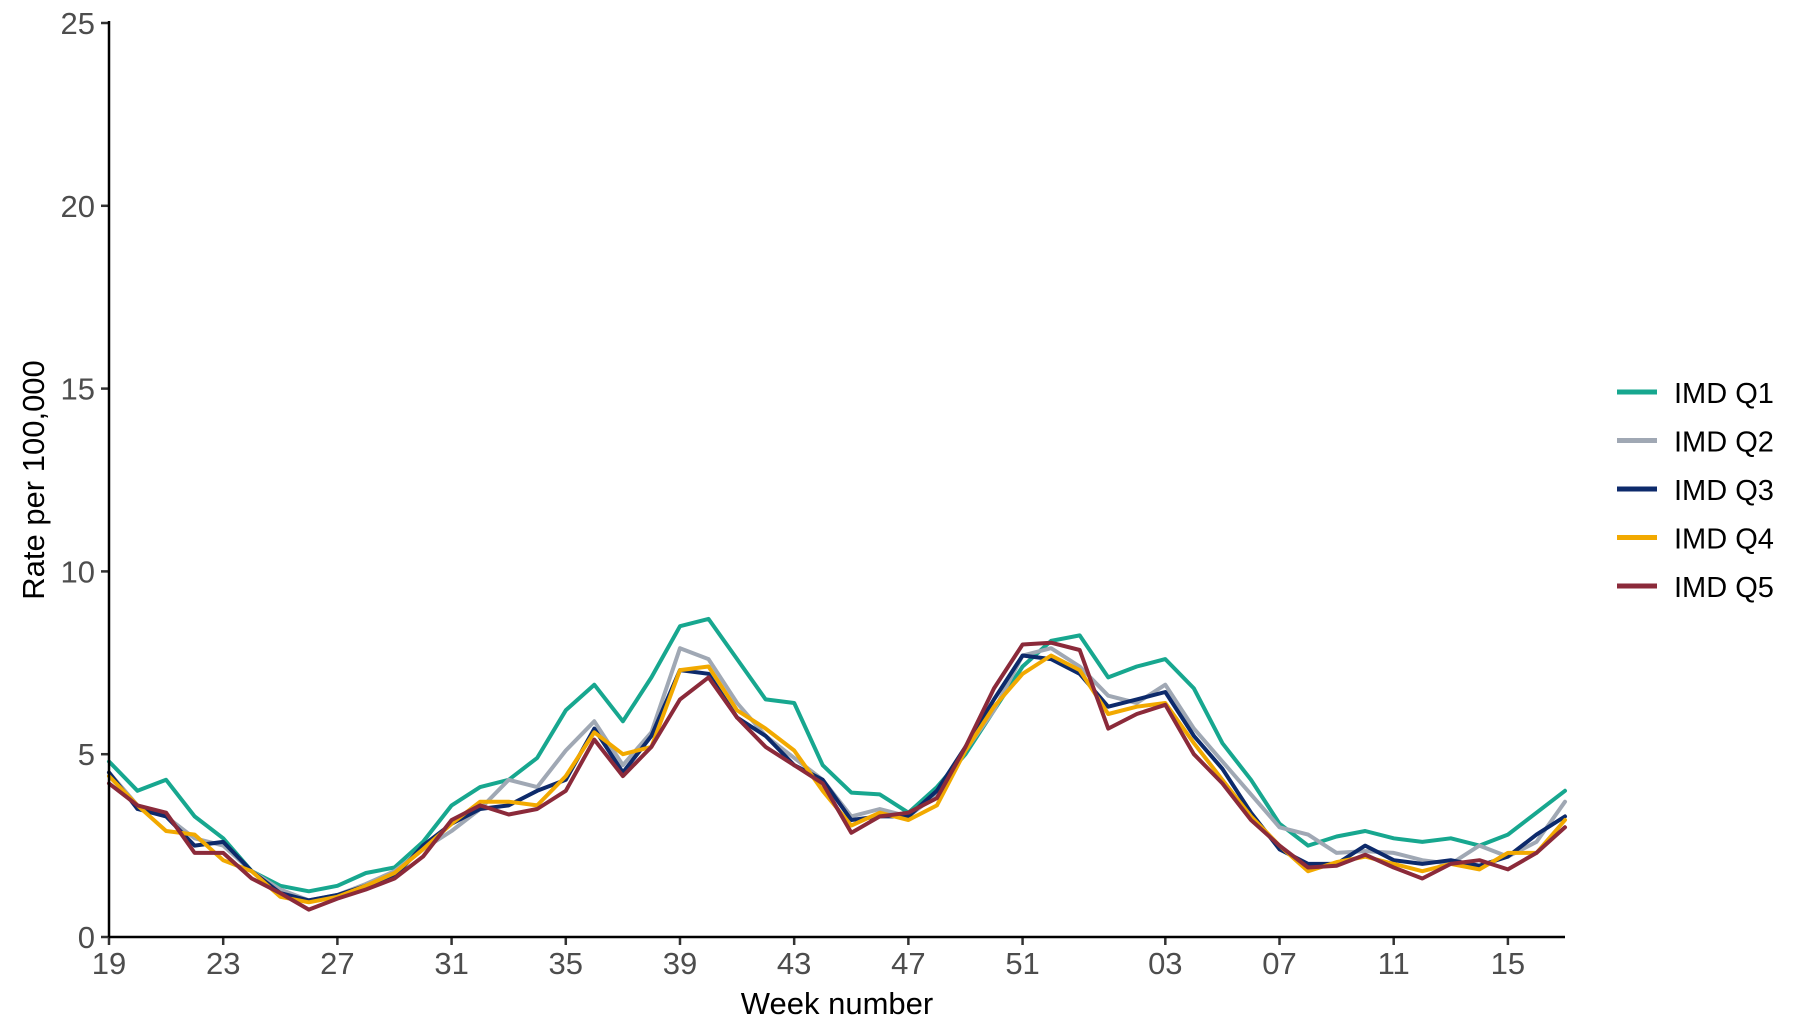  I want to click on legend-item: IMD Q2, so click(1695, 443).